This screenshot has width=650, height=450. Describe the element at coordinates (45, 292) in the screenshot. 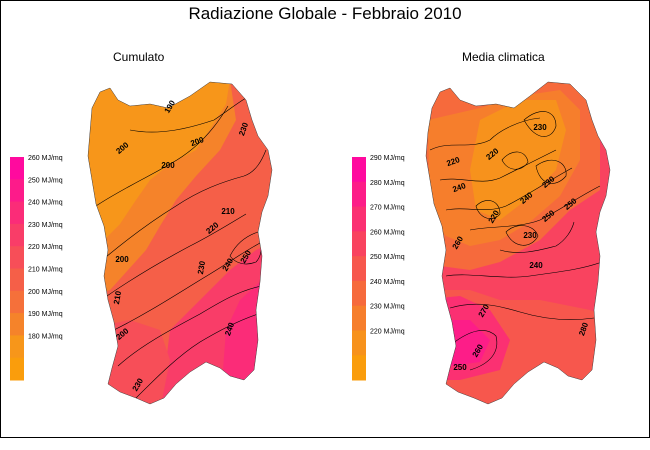

I see `legend-label: 200 MJ/mq` at that location.